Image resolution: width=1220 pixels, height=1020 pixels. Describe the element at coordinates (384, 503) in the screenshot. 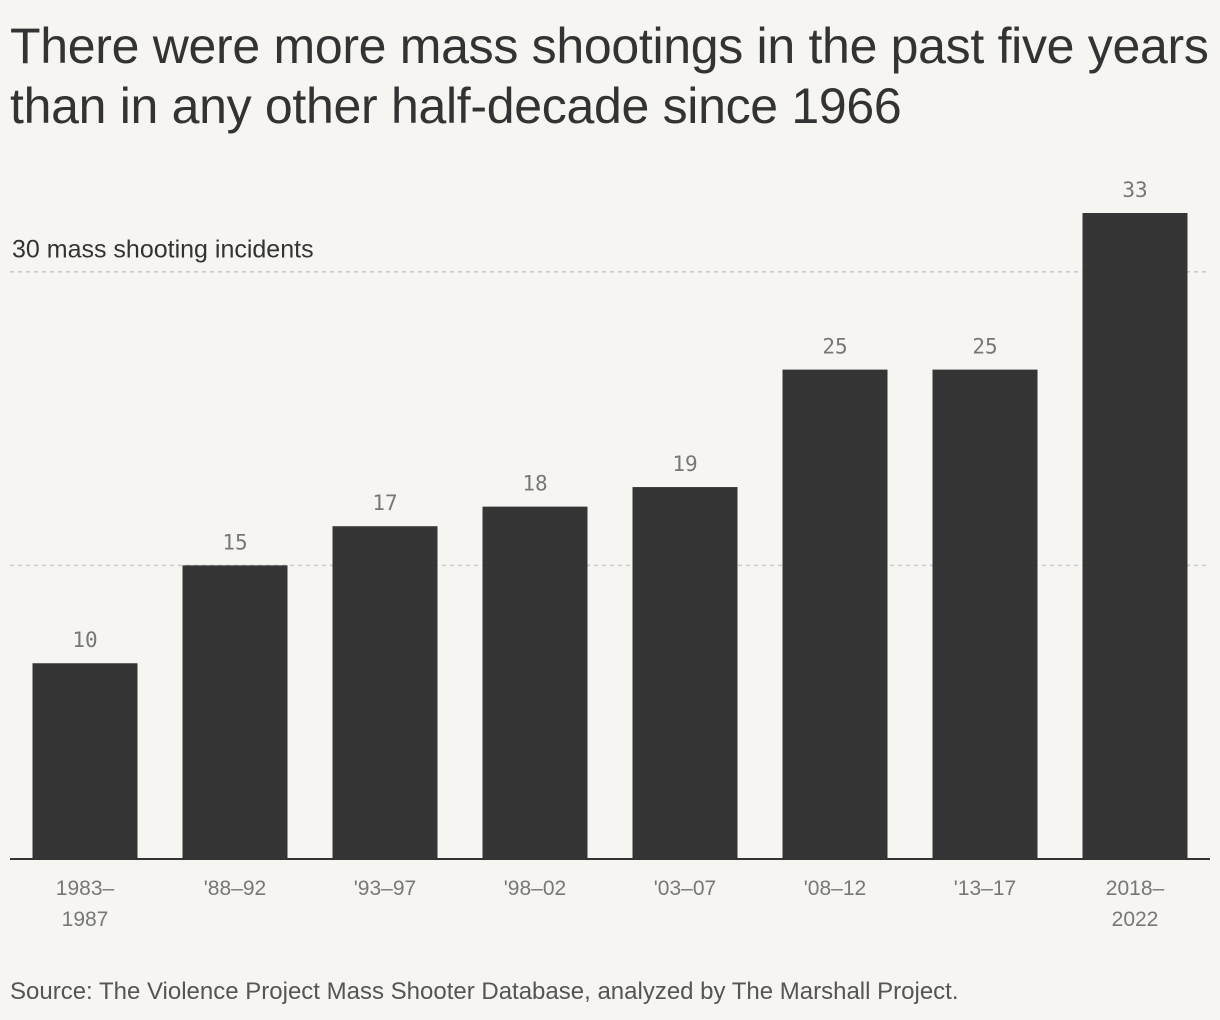

I see `bar-value-label: 17` at that location.